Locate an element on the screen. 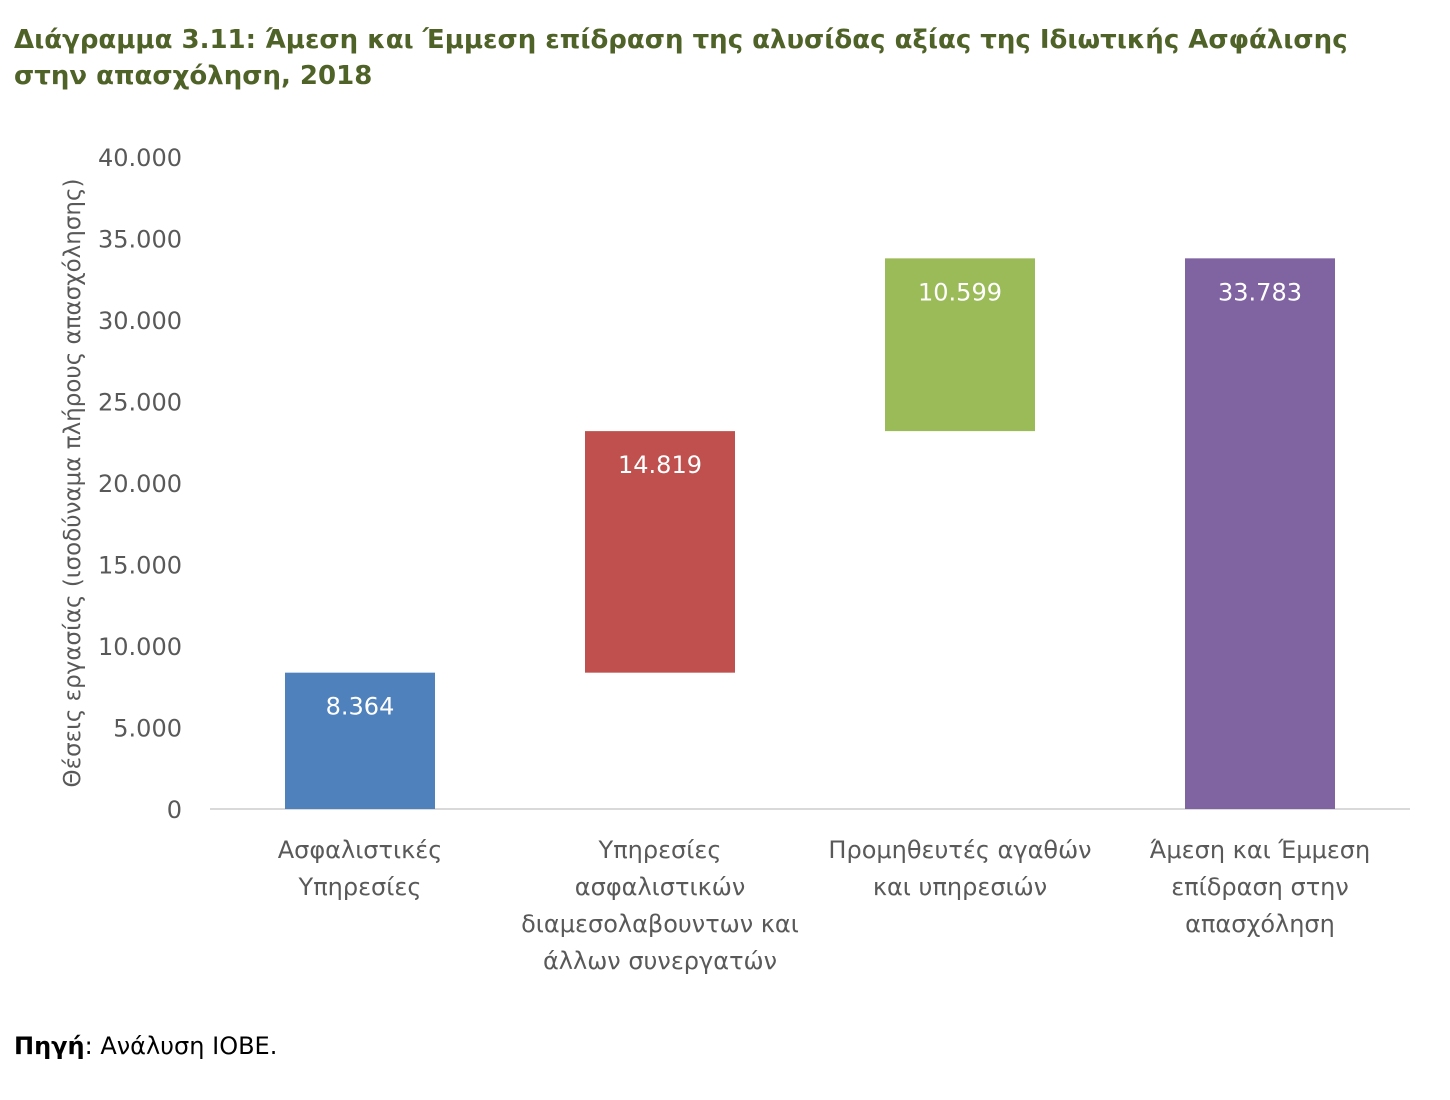  x-tick-label: Ασφαλιστικές Υπηρεσίες is located at coordinates (360, 868).